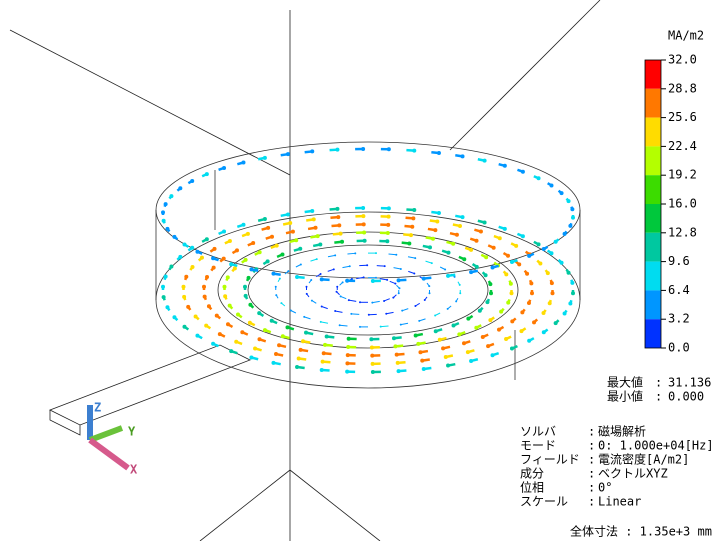 Image resolution: width=721 pixels, height=541 pixels. I want to click on axis-x: X, so click(134, 470).